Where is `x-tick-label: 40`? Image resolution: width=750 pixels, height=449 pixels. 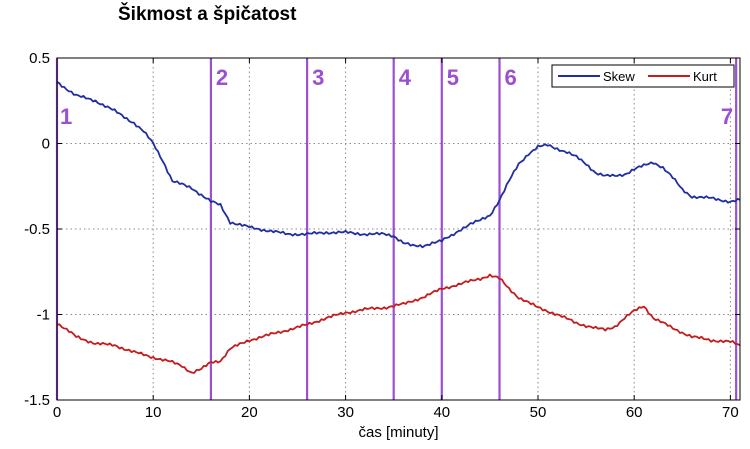 x-tick-label: 40 is located at coordinates (441, 412).